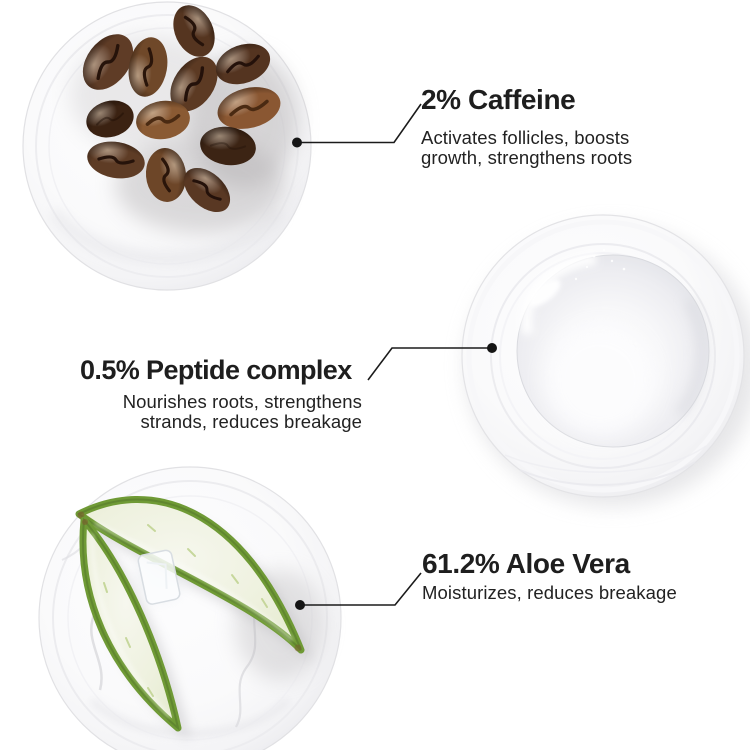 The height and width of the screenshot is (750, 750). What do you see at coordinates (600, 265) in the screenshot?
I see `peptide-gel-bubbles` at bounding box center [600, 265].